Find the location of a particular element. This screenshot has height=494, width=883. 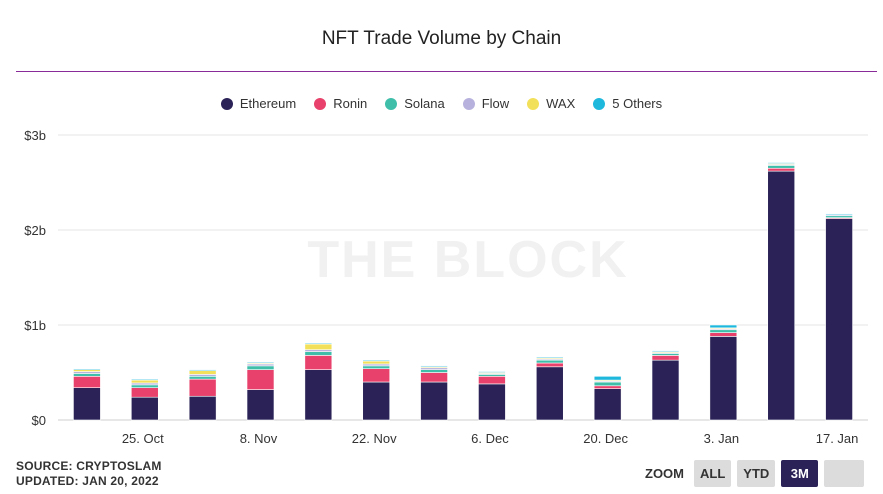

zoom-controls: ZOOM ALL YTD 3M is located at coordinates (755, 473).